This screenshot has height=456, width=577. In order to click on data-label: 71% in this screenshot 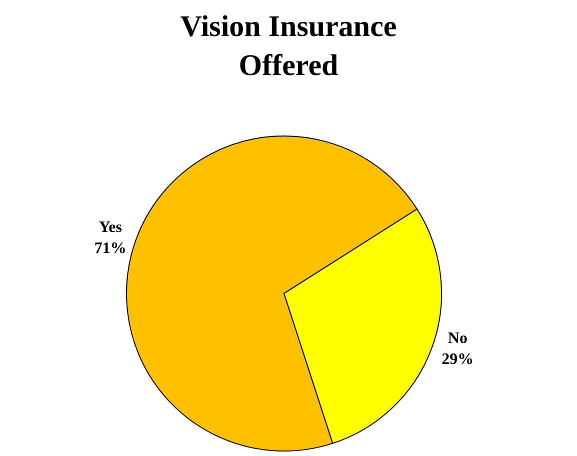, I will do `click(110, 248)`.